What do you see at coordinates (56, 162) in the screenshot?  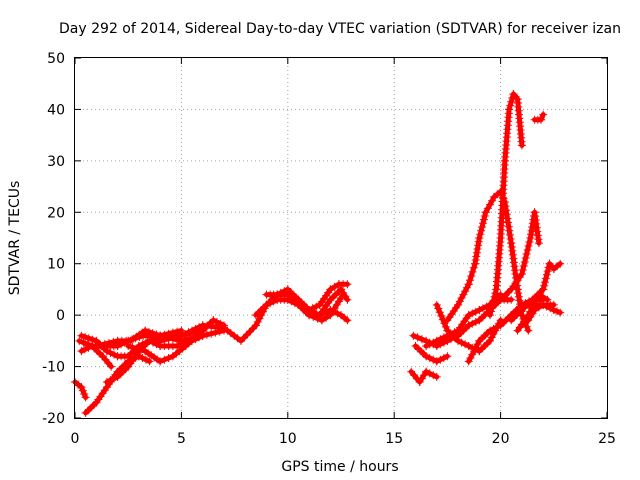 I see `y-tick-label: 30` at bounding box center [56, 162].